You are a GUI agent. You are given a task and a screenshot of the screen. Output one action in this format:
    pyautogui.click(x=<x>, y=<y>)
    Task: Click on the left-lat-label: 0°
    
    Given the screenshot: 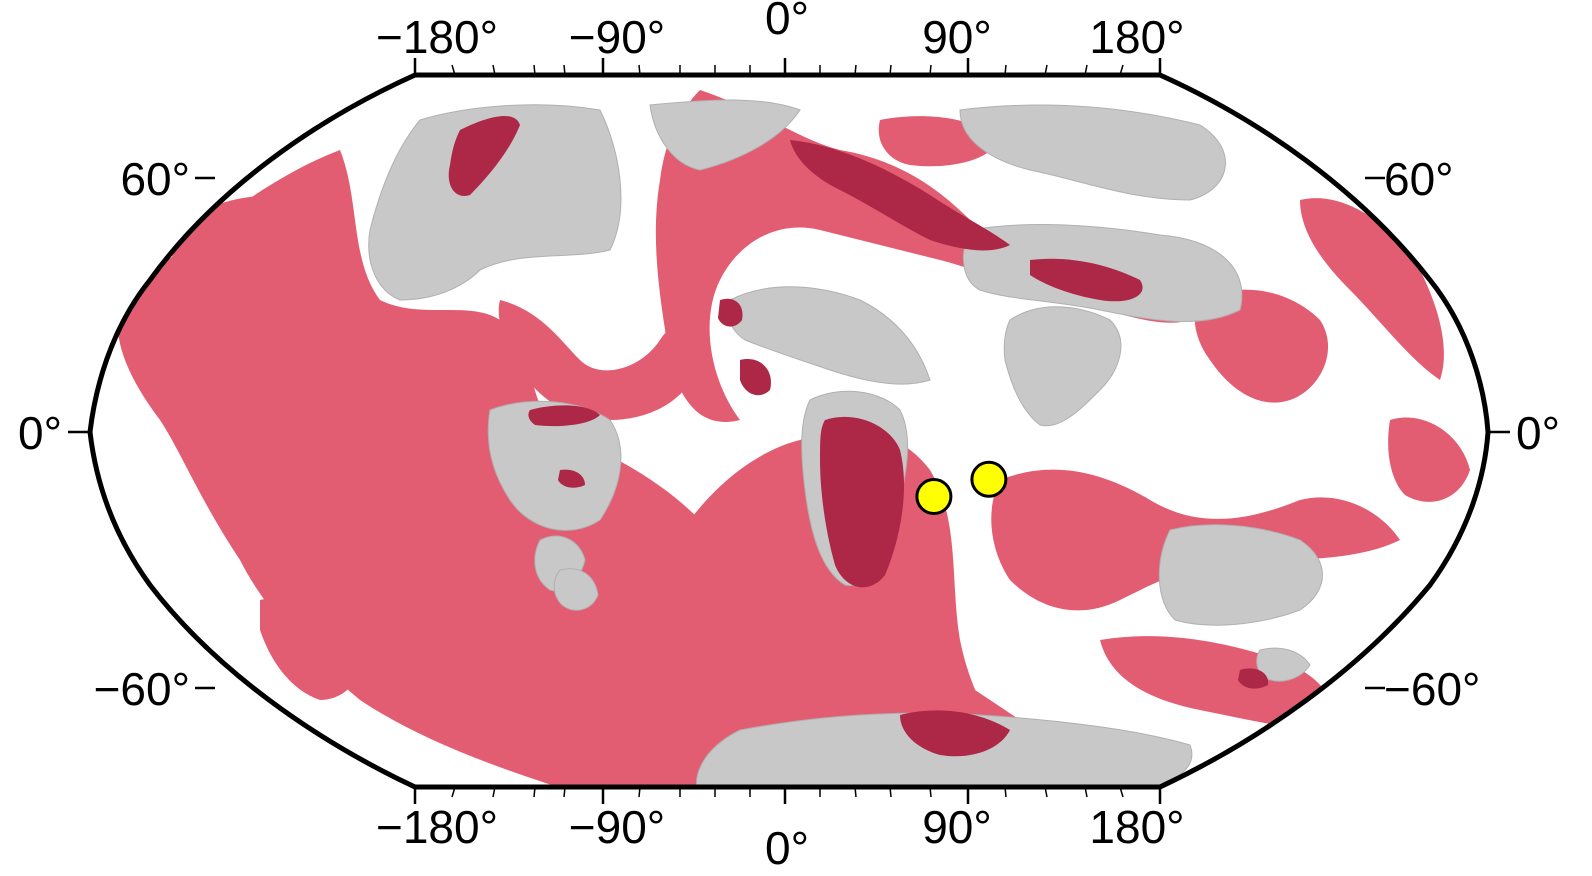 What is the action you would take?
    pyautogui.click(x=40, y=433)
    